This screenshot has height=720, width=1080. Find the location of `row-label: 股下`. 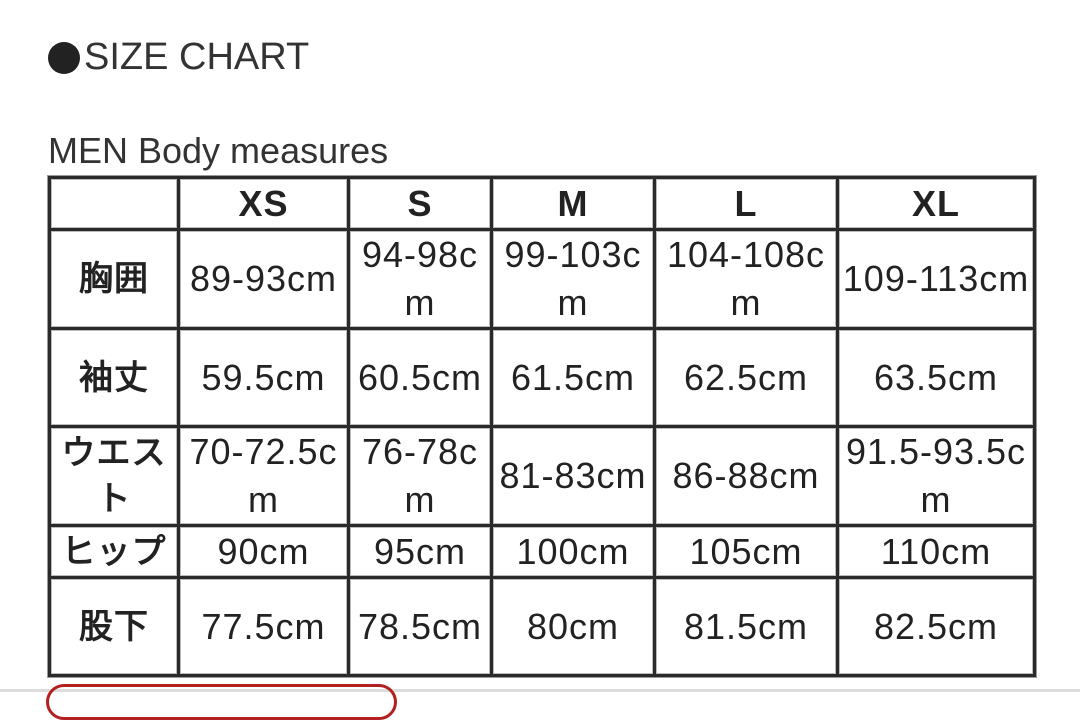

row-label: 股下 is located at coordinates (114, 626).